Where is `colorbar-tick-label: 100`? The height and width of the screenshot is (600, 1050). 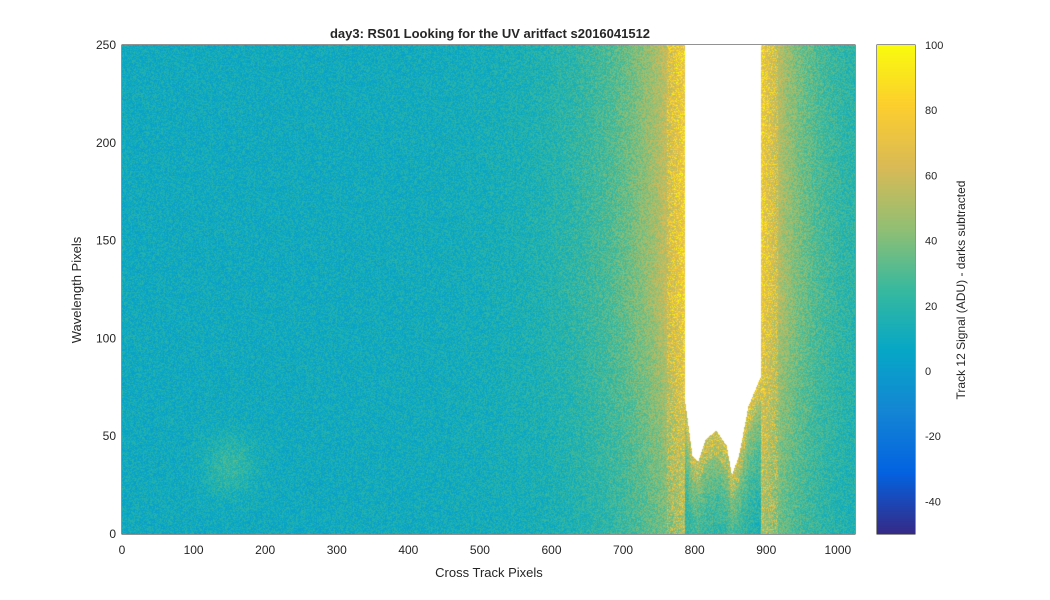
colorbar-tick-label: 100 is located at coordinates (934, 46).